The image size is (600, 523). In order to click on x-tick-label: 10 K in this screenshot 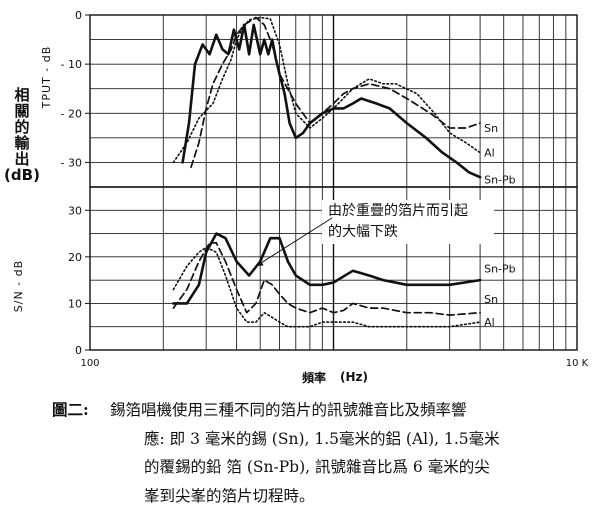, I will do `click(577, 363)`.